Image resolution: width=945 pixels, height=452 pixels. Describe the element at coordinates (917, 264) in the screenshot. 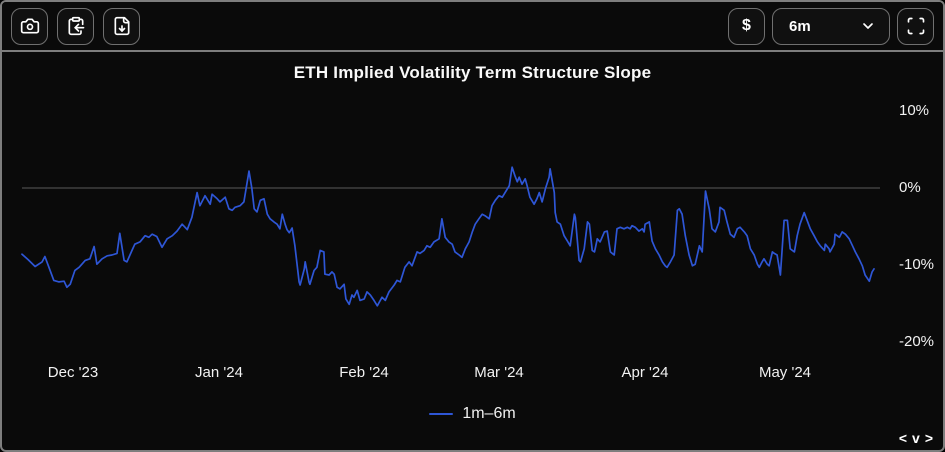

I see `y-axis-tick-label: -10%` at that location.